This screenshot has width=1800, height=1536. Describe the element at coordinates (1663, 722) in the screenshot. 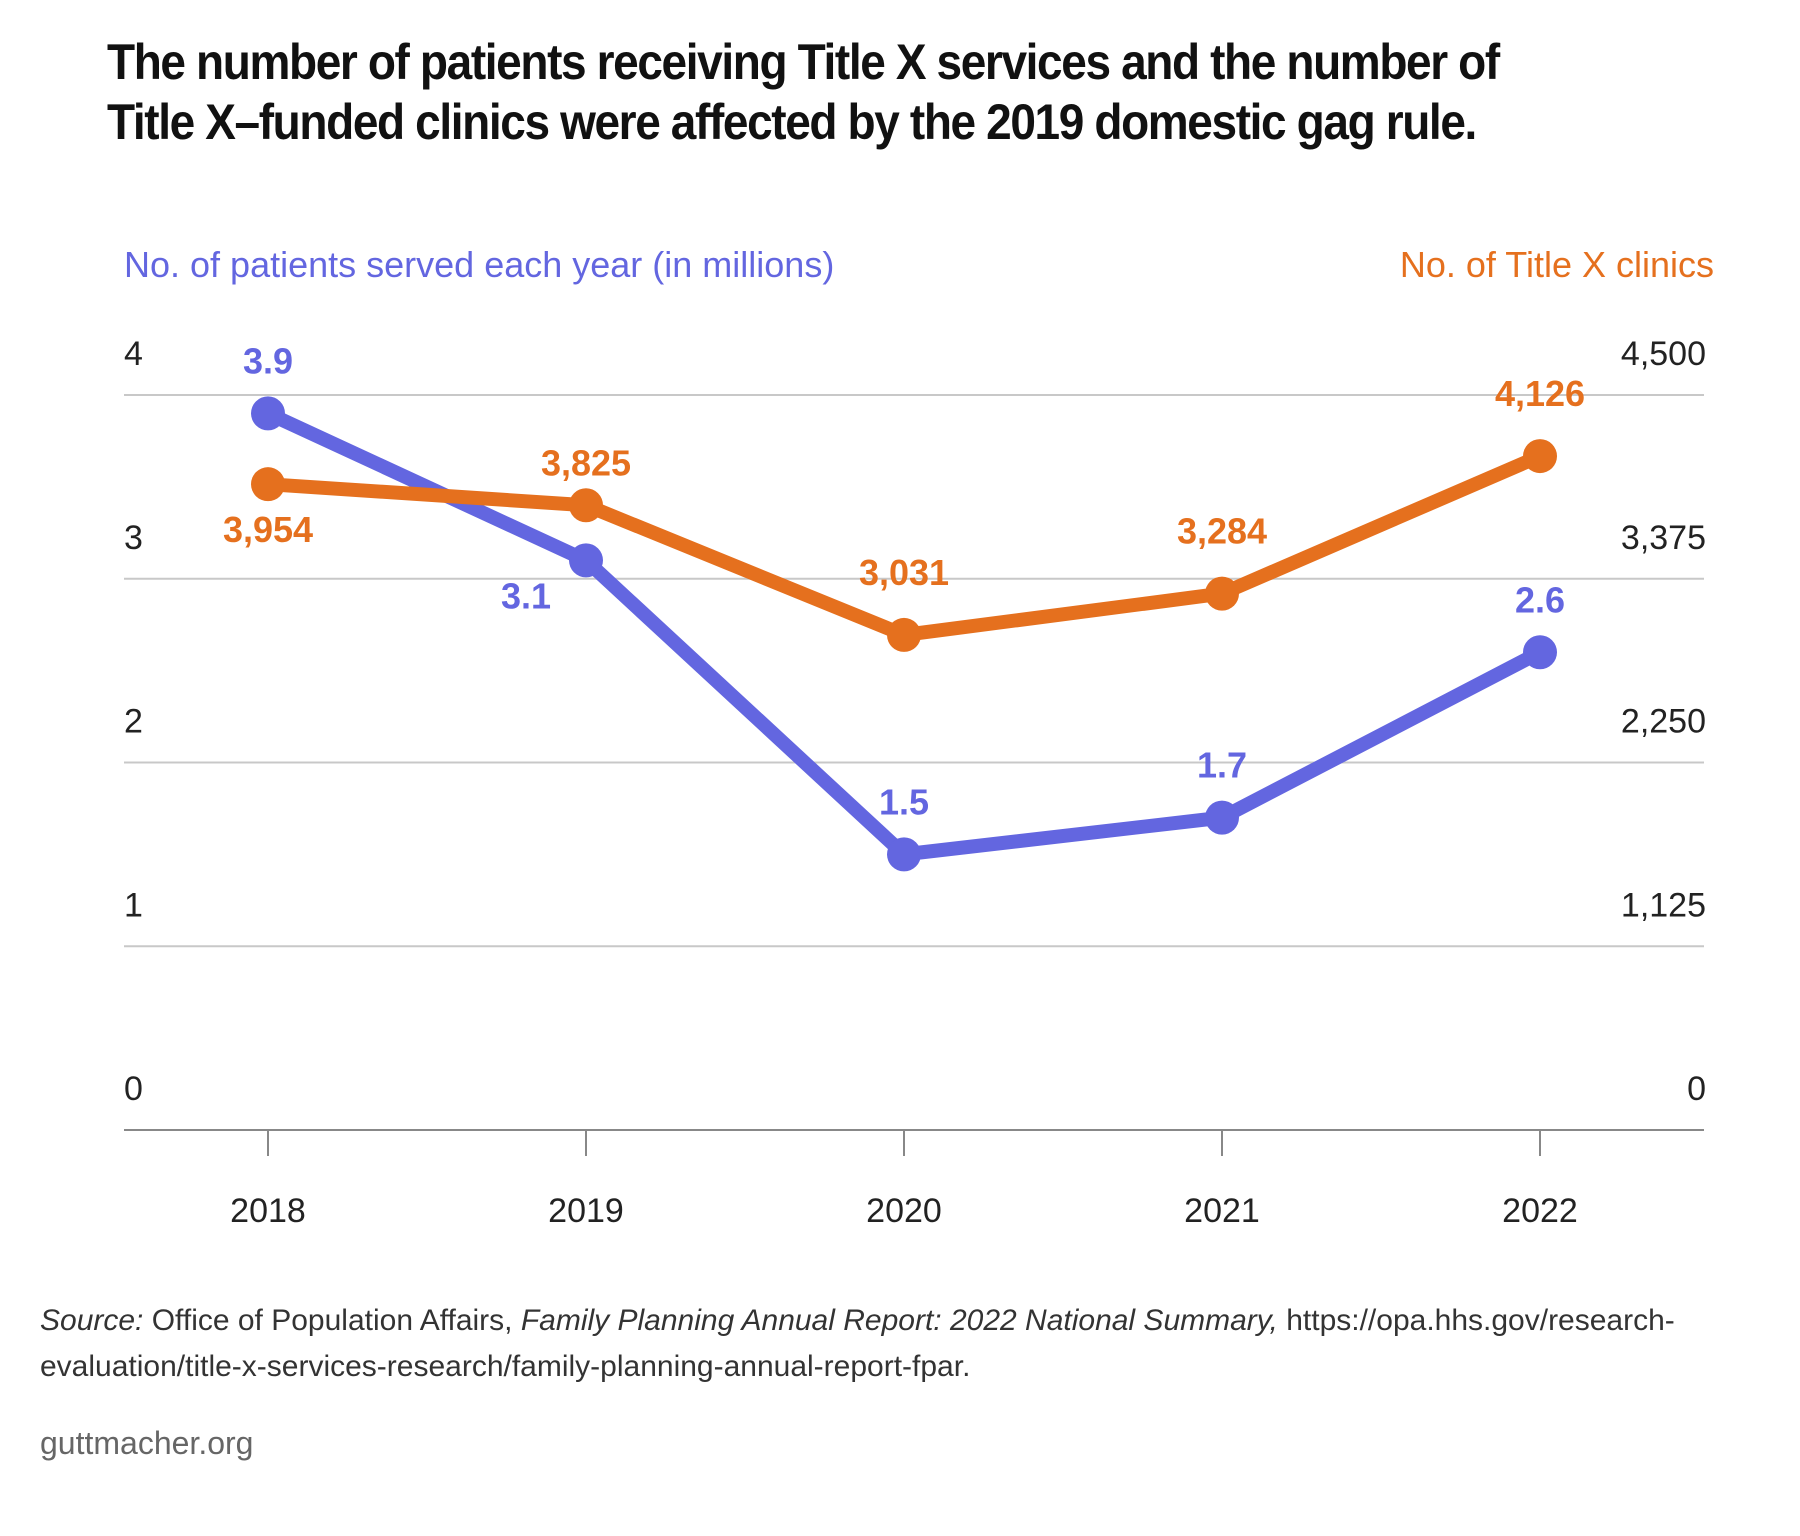

I see `right-tick-label: 2,250` at that location.